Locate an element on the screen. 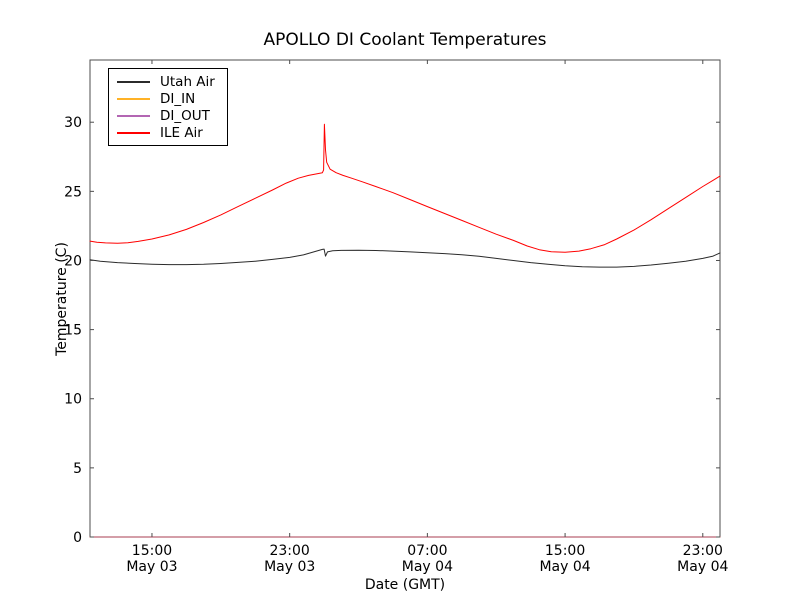  y-tick-label: 0 is located at coordinates (77, 538).